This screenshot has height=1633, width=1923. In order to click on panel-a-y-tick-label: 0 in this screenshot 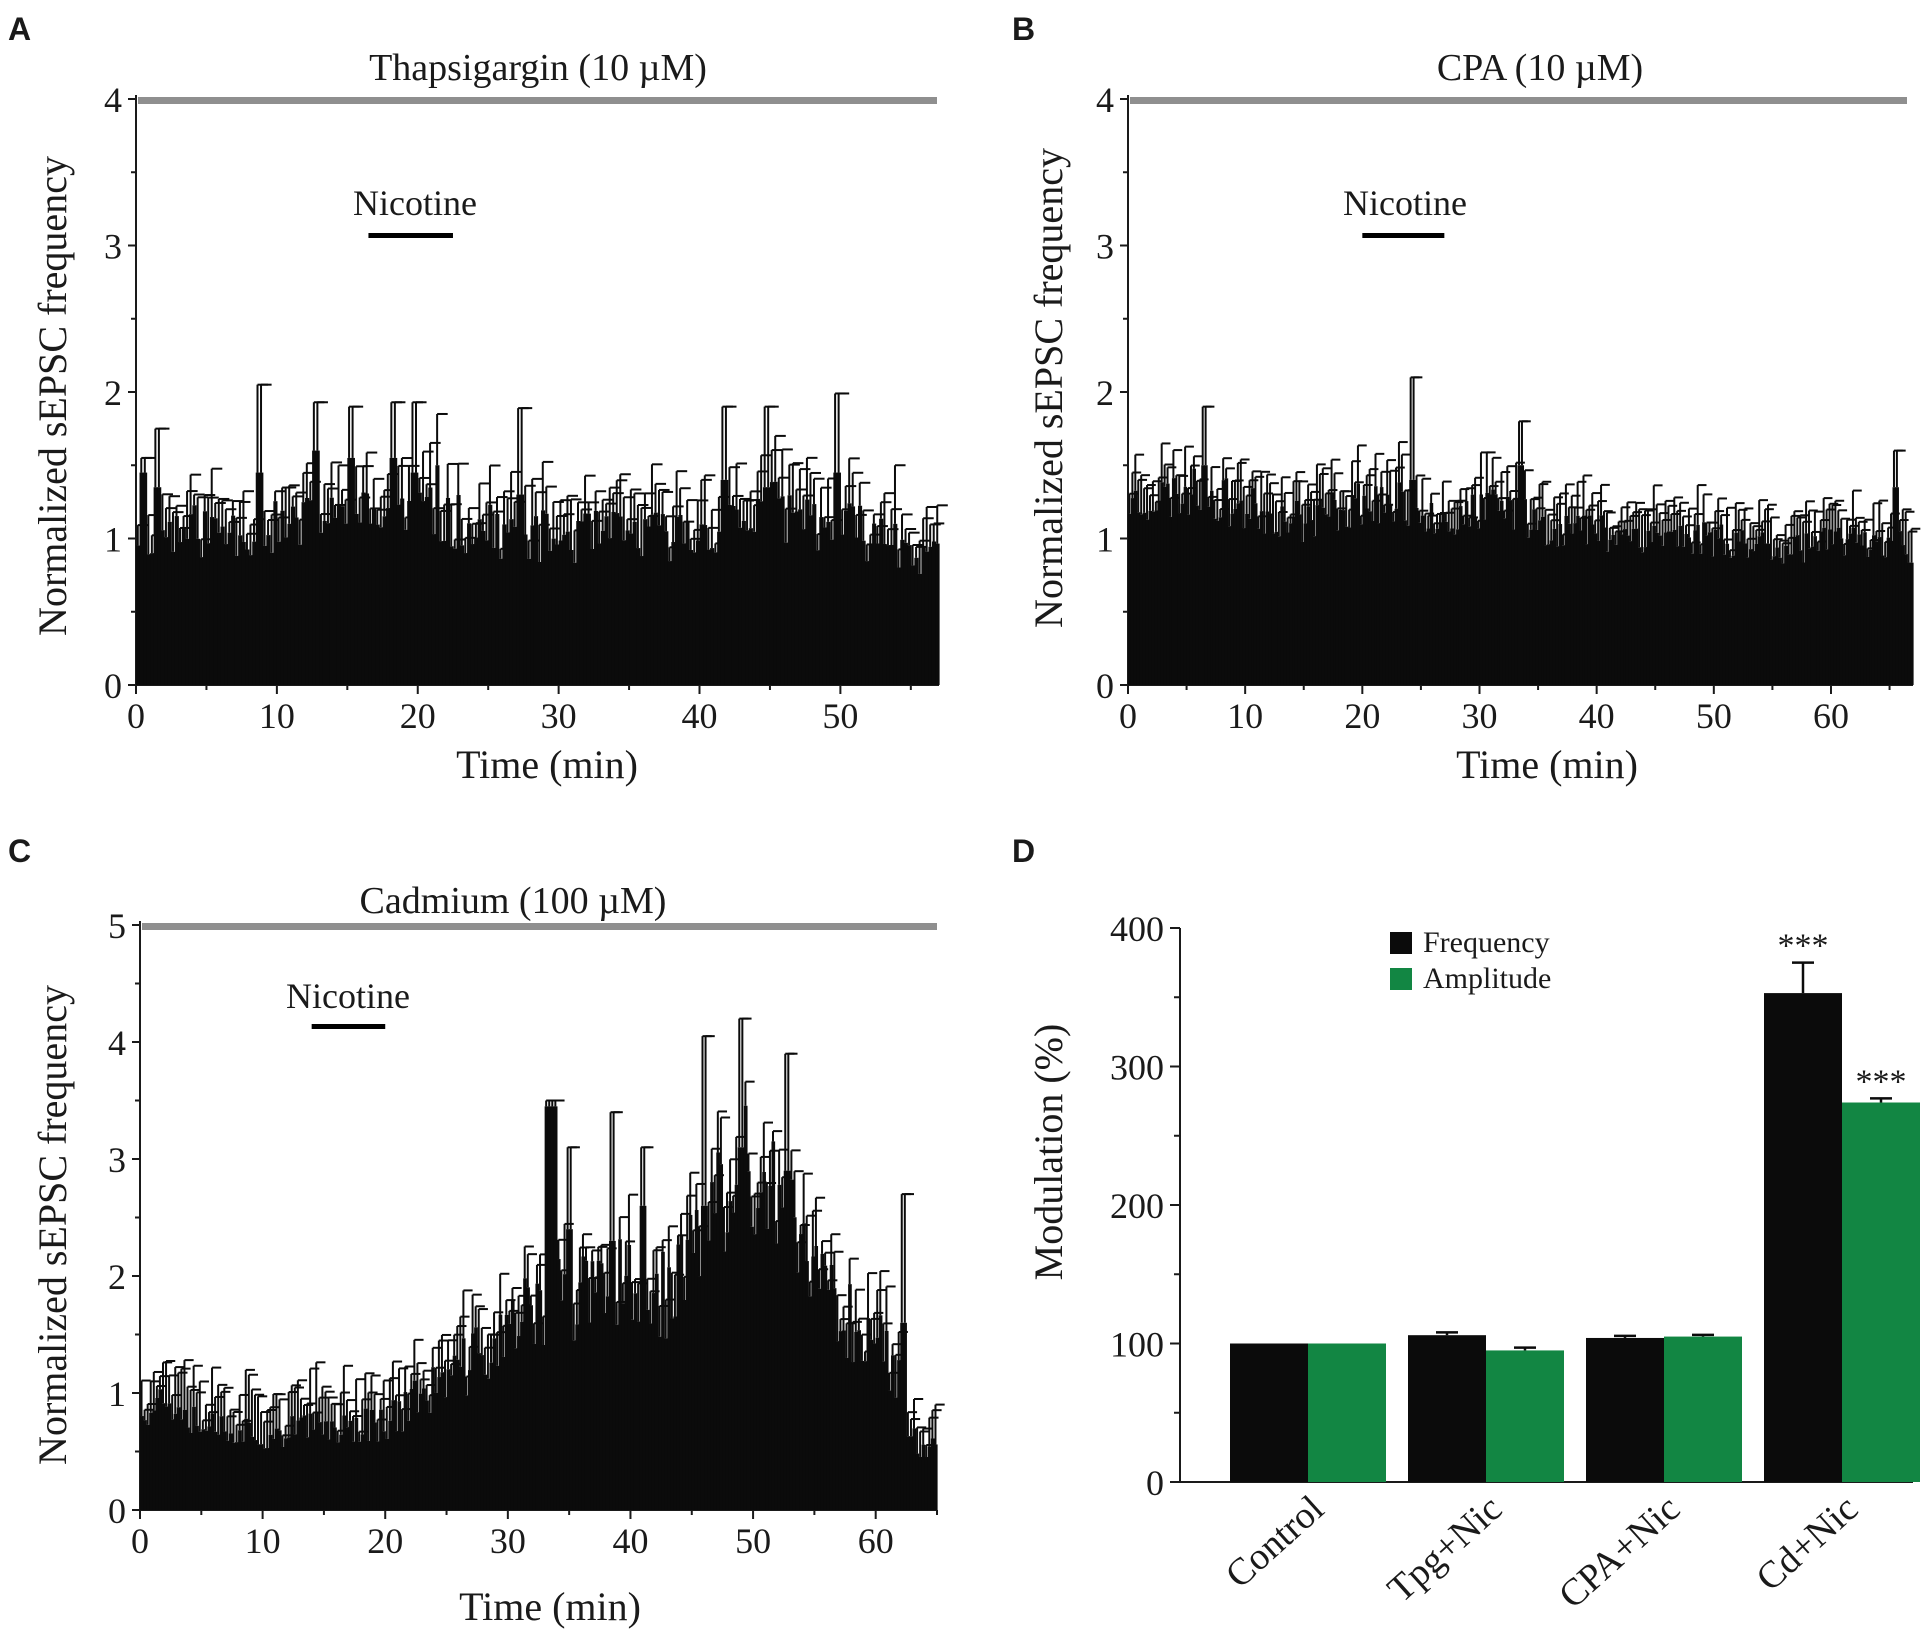, I will do `click(113, 686)`.